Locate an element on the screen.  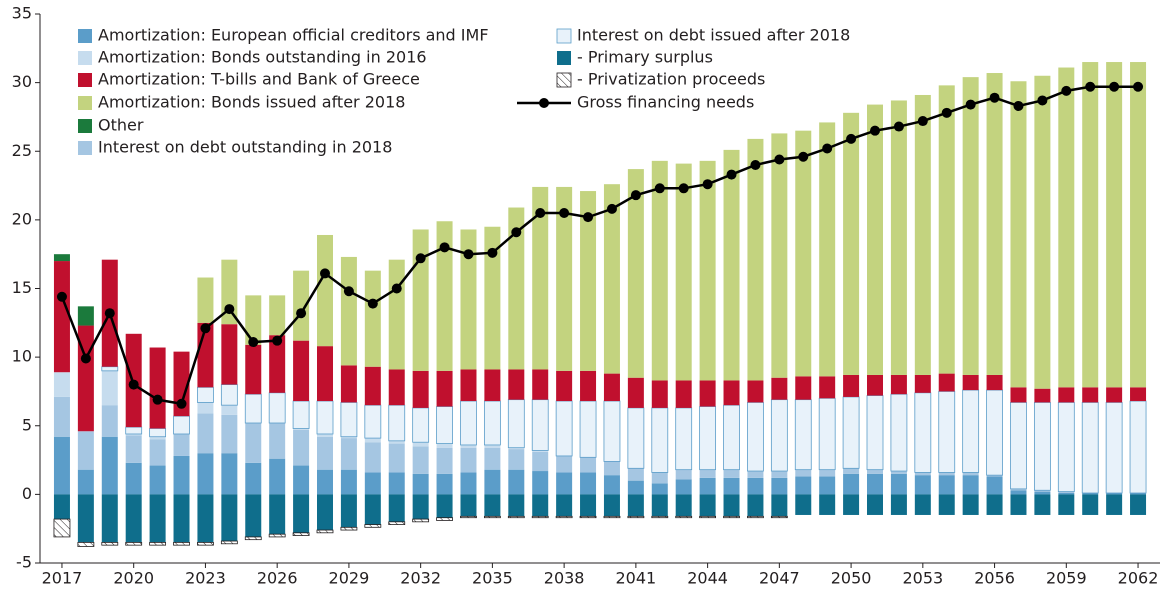
legend-label: Amortization: T-bills and Bank of Greece is located at coordinates (259, 79).